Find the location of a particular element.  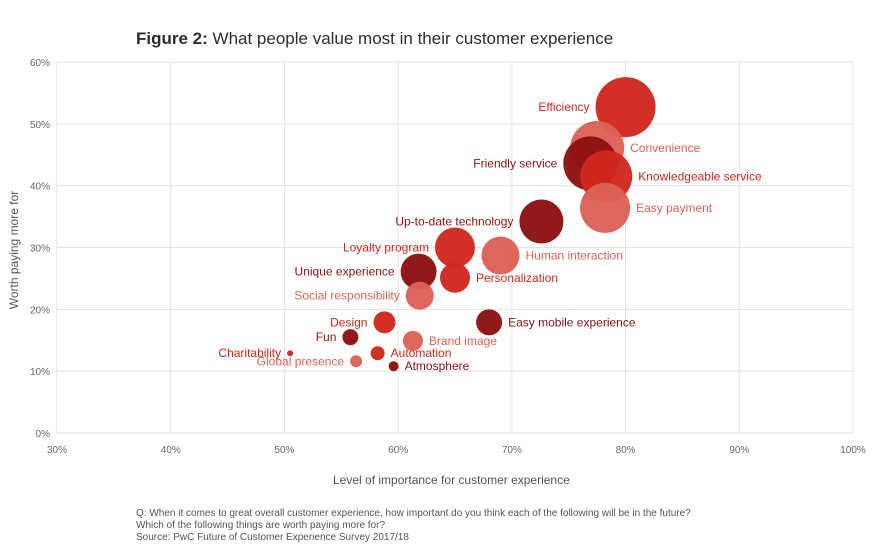

bubble-atmosphere is located at coordinates (393, 366).